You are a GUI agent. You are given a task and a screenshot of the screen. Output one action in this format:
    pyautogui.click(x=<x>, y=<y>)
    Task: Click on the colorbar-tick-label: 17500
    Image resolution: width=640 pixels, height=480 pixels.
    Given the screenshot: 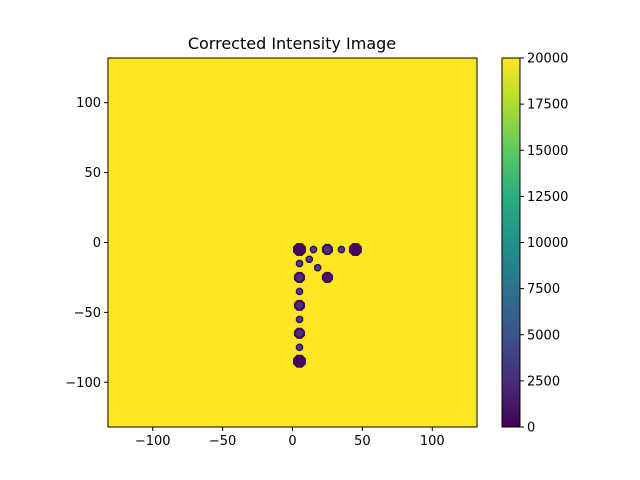 What is the action you would take?
    pyautogui.click(x=547, y=105)
    